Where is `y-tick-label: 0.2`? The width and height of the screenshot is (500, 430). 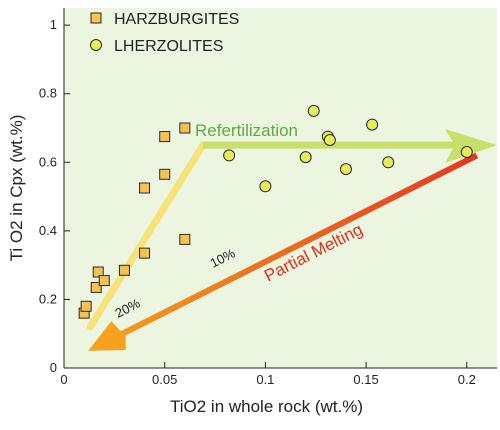 y-tick-label: 0.2 is located at coordinates (48, 298).